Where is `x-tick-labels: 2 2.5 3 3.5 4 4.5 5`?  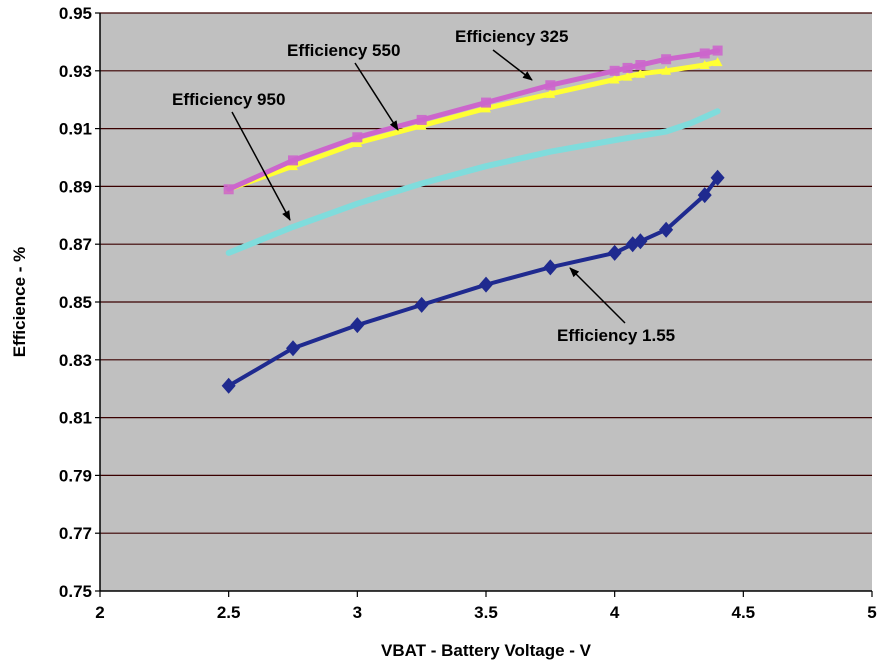 x-tick-labels: 2 2.5 3 3.5 4 4.5 5 is located at coordinates (485, 612).